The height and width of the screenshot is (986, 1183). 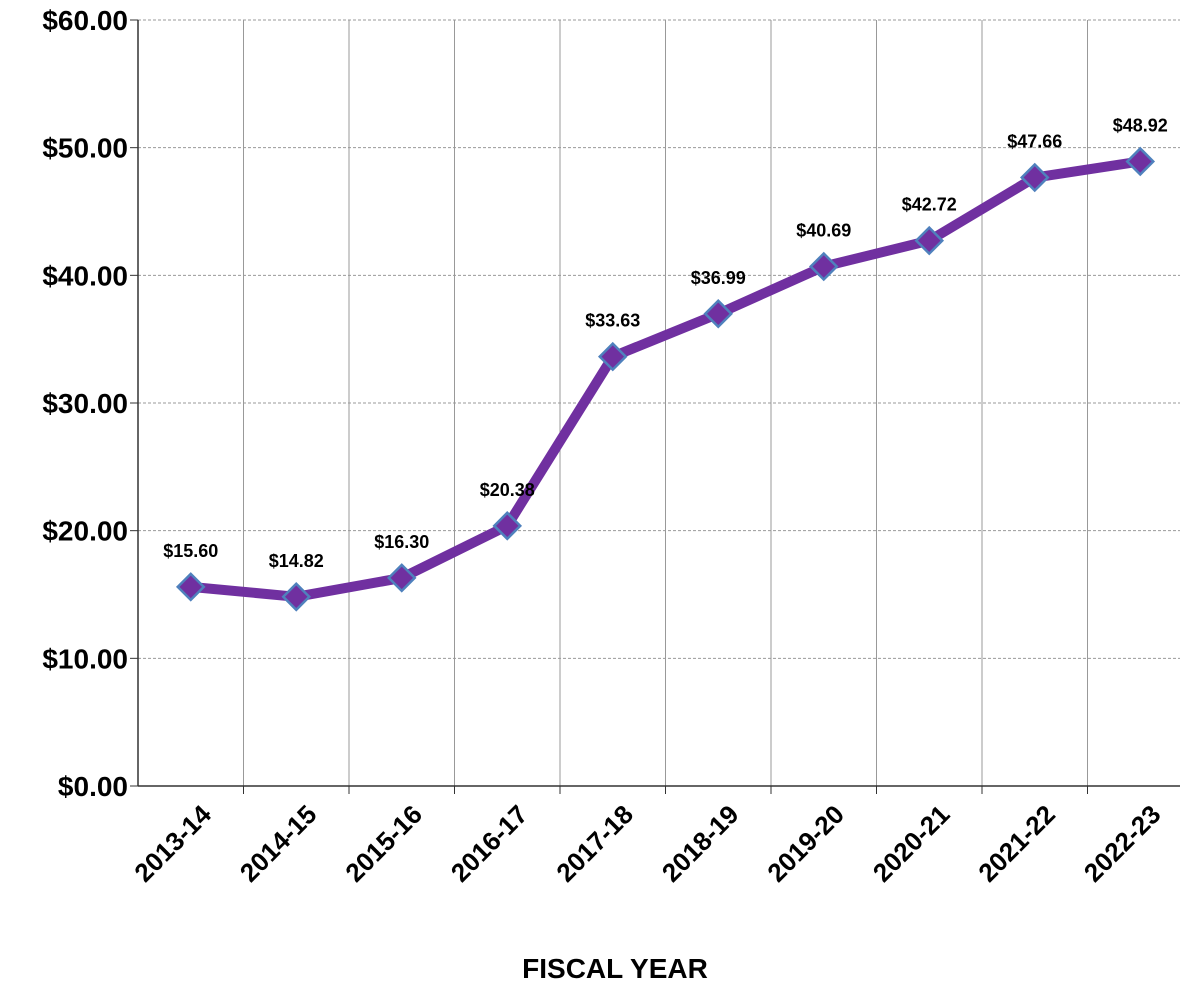 I want to click on x-axis-title: FISCAL YEAR, so click(x=615, y=968).